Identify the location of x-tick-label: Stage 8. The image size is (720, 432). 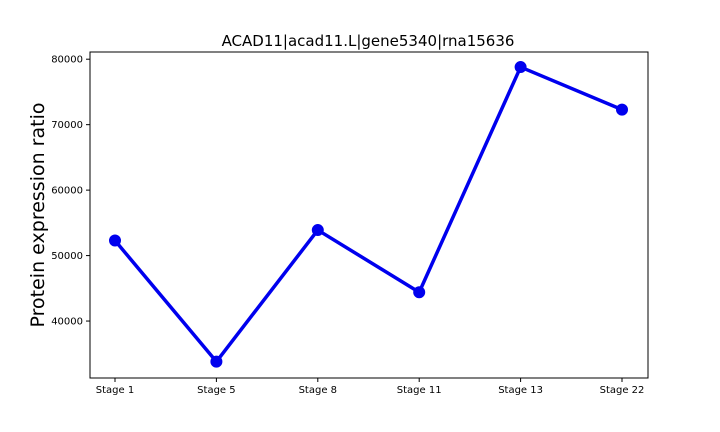
(318, 390).